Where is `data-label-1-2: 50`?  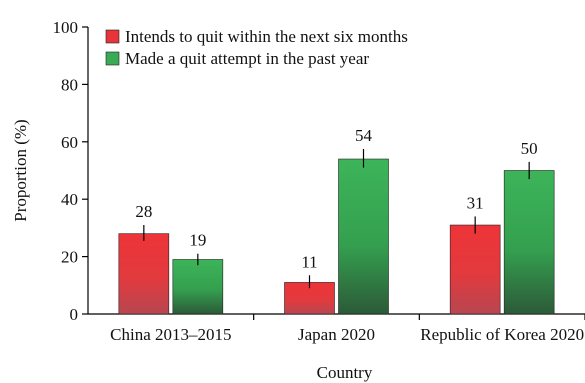 data-label-1-2: 50 is located at coordinates (529, 148).